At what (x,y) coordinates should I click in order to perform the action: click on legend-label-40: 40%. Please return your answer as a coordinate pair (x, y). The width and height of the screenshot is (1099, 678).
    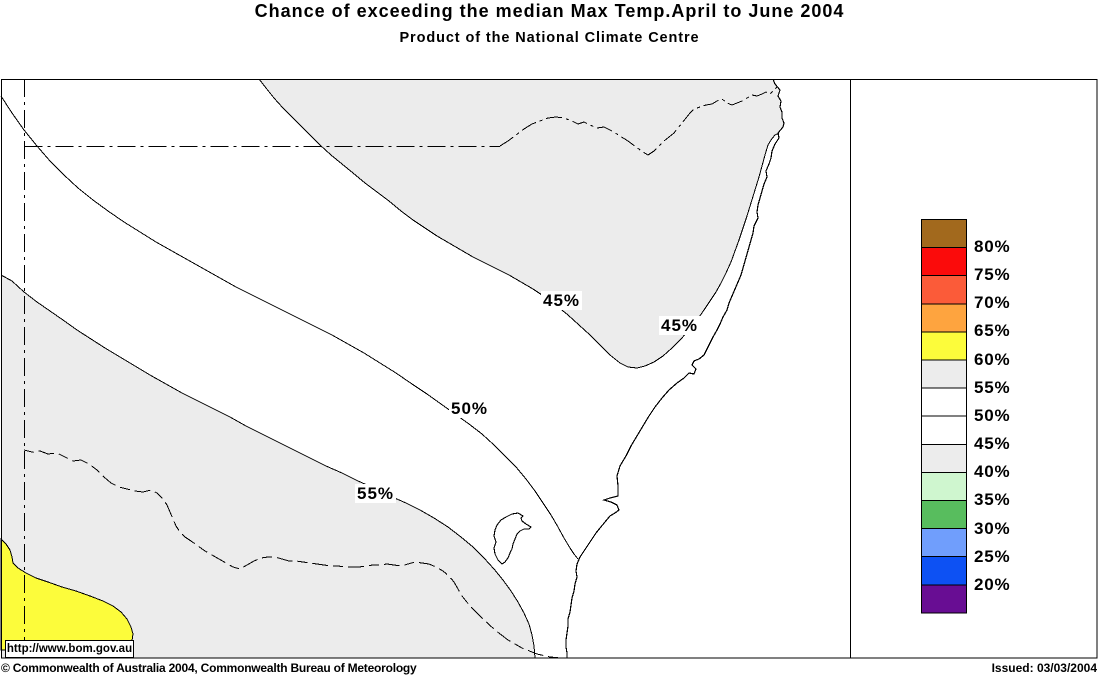
    Looking at the image, I should click on (992, 471).